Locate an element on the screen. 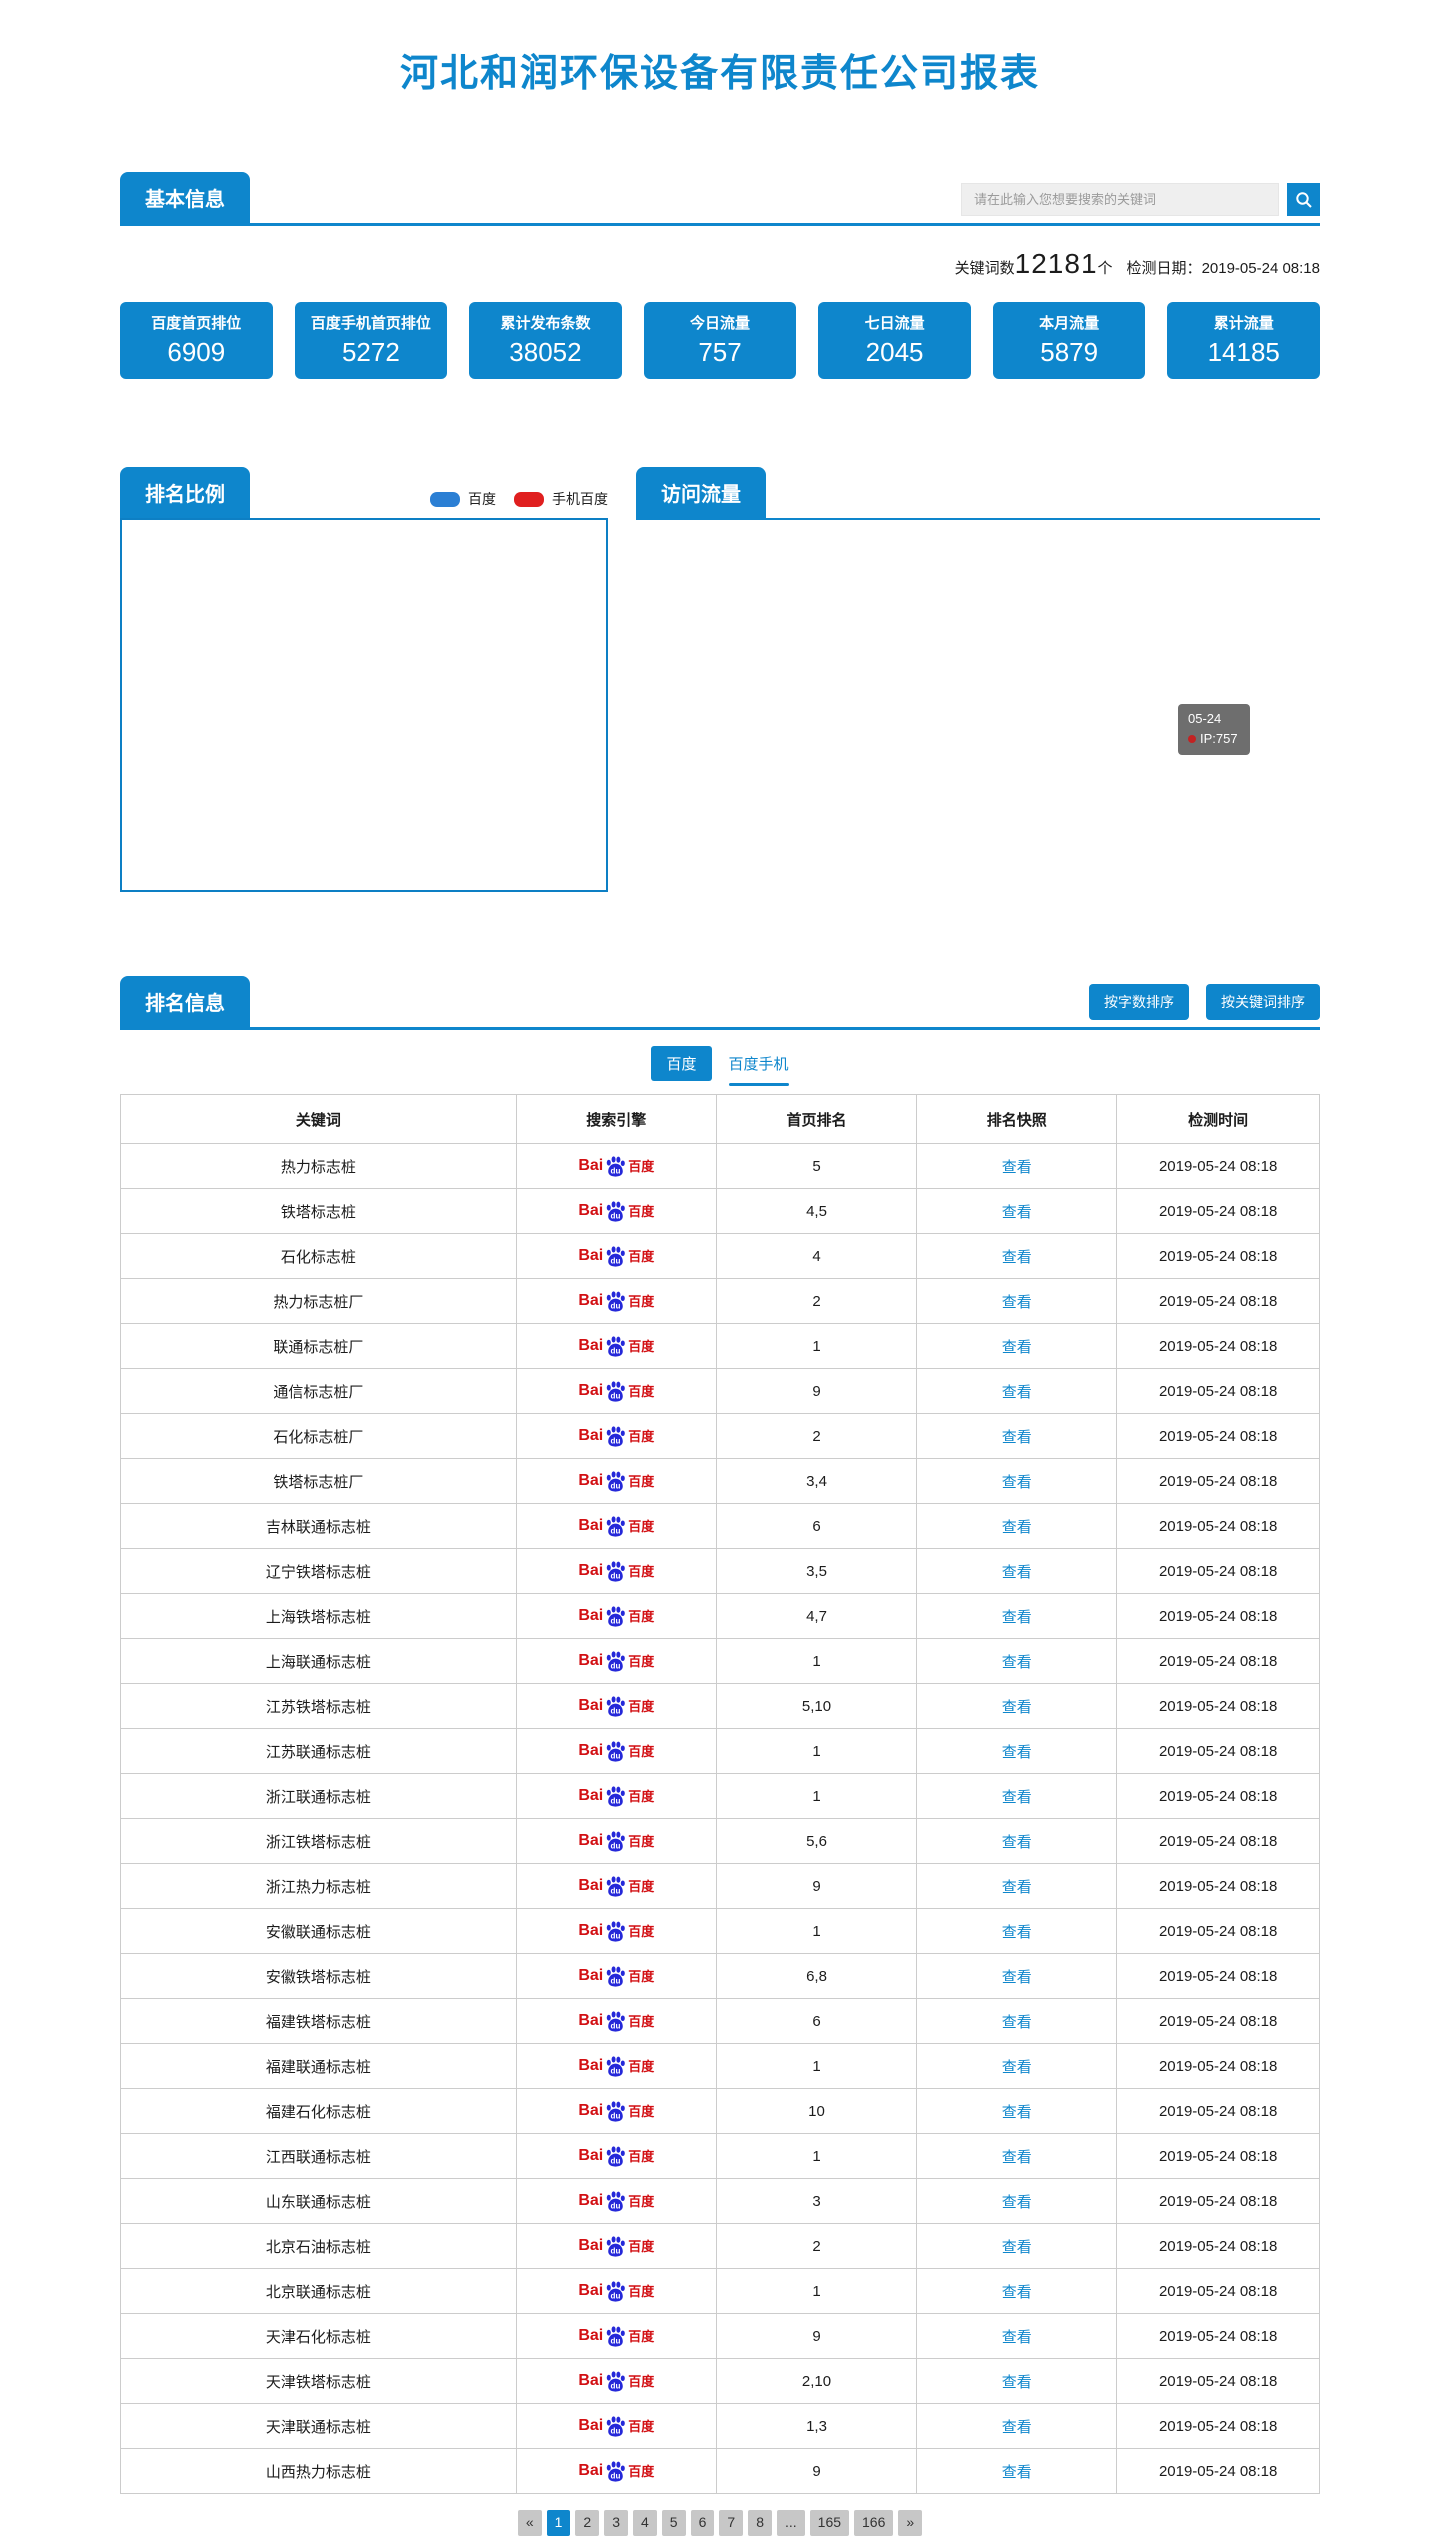 The height and width of the screenshot is (2536, 1440). legend-item: 百度 is located at coordinates (463, 499).